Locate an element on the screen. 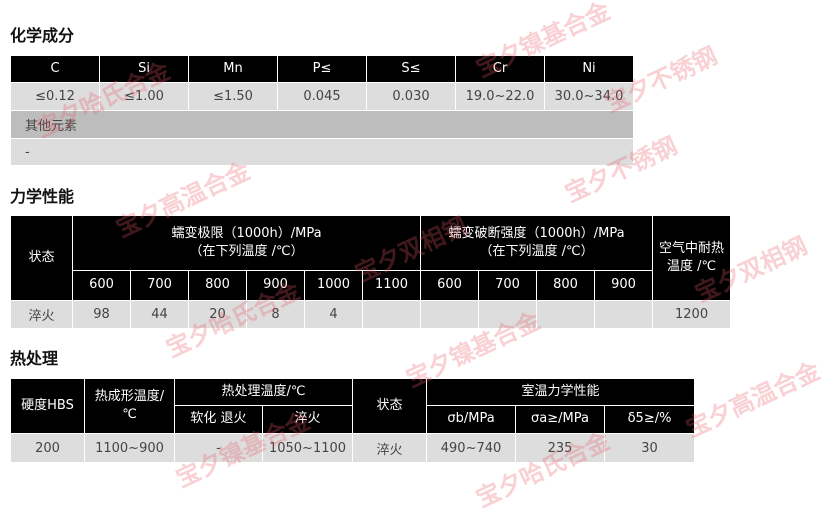 The height and width of the screenshot is (514, 840). watermark: 宝夕高温合金 is located at coordinates (753, 399).